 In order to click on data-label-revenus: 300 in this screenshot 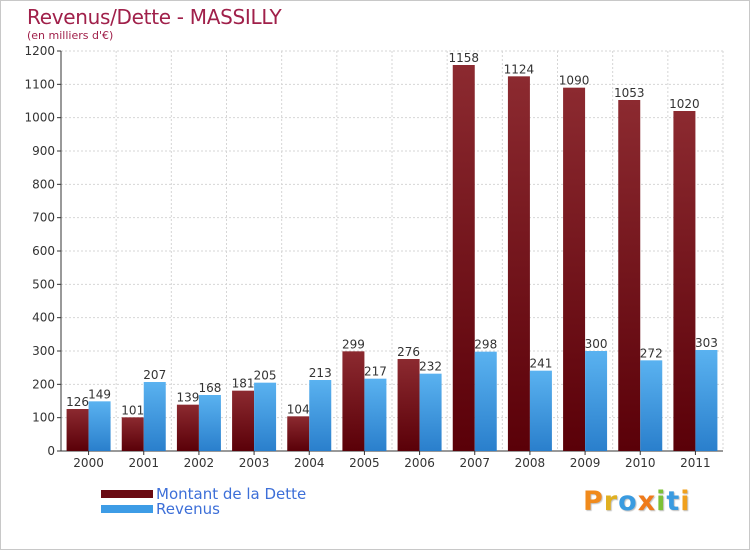, I will do `click(596, 344)`.